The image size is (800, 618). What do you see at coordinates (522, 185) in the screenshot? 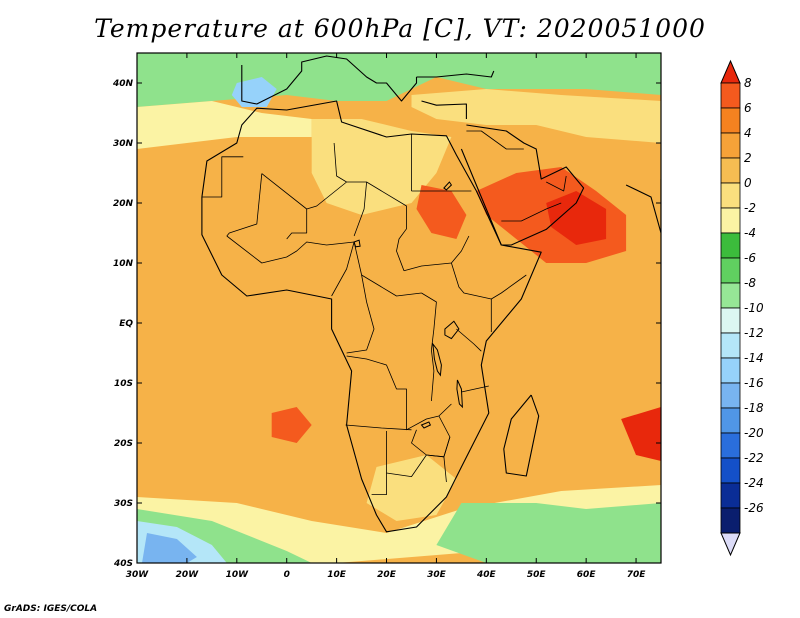
I see `coastline-arabia-coast` at bounding box center [522, 185].